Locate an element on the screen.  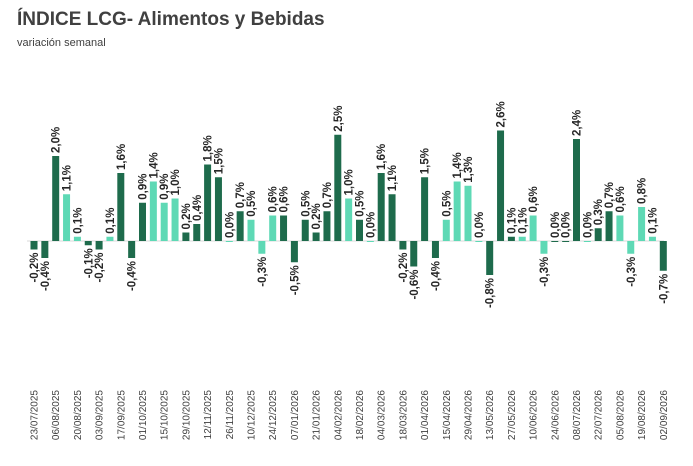
x-tick-label: 26/11/2025 is located at coordinates (230, 415).